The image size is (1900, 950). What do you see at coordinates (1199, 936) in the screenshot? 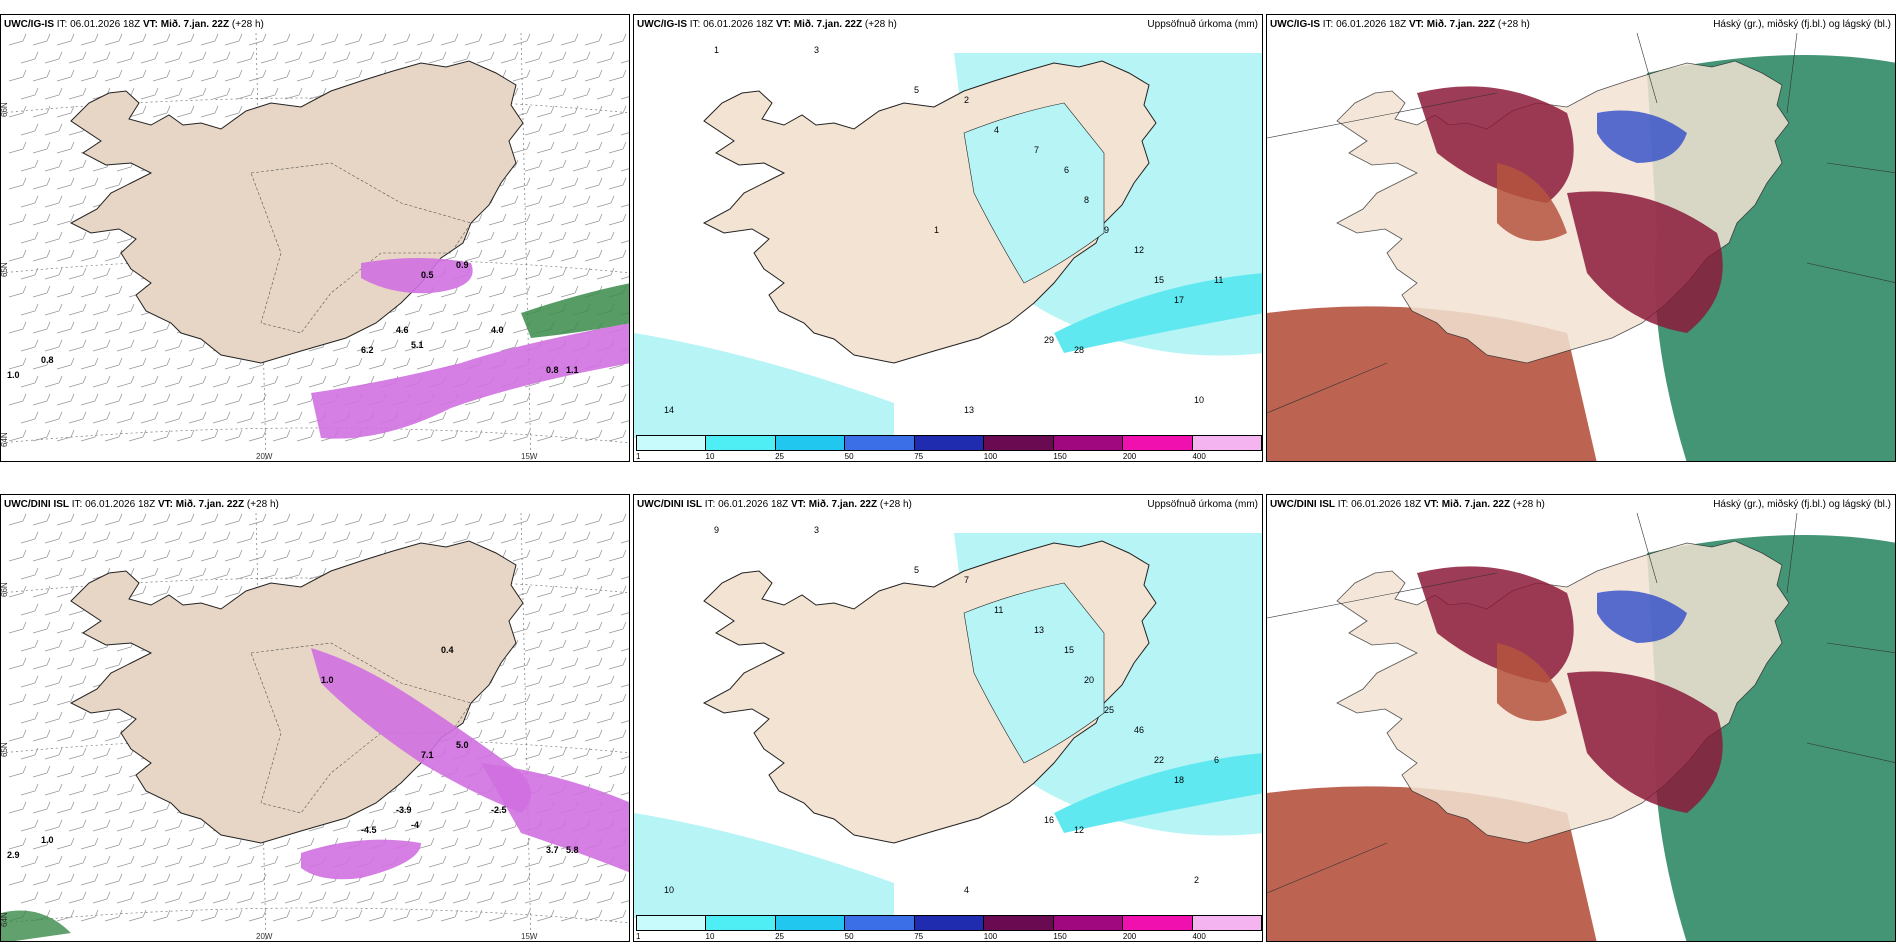
I see `colorbar-tick: 400` at bounding box center [1199, 936].